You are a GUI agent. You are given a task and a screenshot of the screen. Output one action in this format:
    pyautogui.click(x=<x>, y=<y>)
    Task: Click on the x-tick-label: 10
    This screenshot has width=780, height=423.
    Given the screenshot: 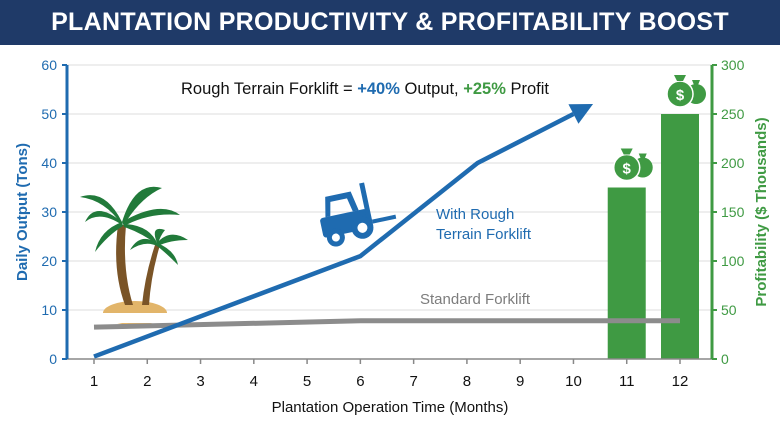 What is the action you would take?
    pyautogui.click(x=573, y=381)
    